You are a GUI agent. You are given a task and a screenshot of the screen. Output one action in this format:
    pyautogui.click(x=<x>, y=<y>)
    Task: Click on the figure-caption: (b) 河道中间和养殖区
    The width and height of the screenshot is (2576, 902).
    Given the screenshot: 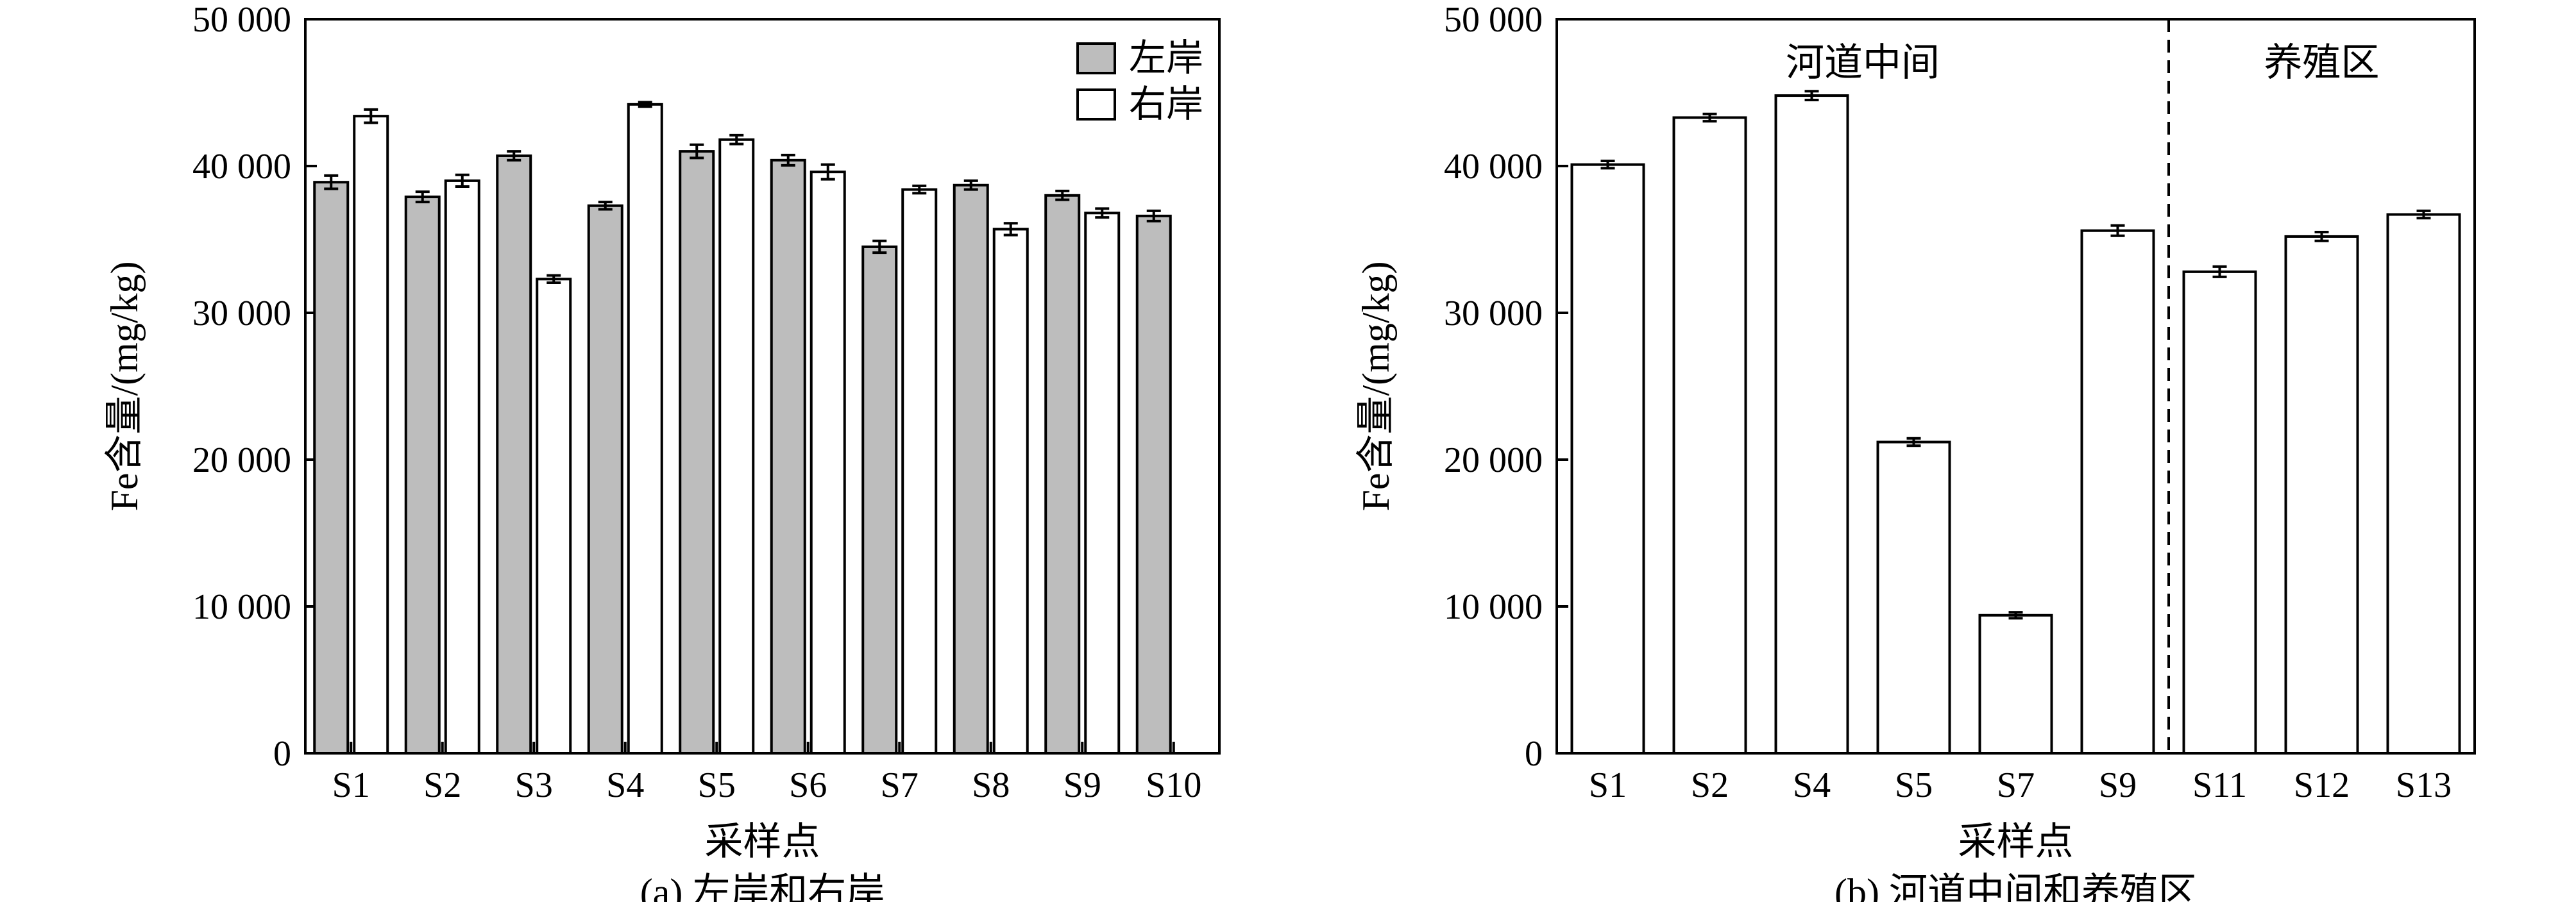 What is the action you would take?
    pyautogui.click(x=2016, y=886)
    